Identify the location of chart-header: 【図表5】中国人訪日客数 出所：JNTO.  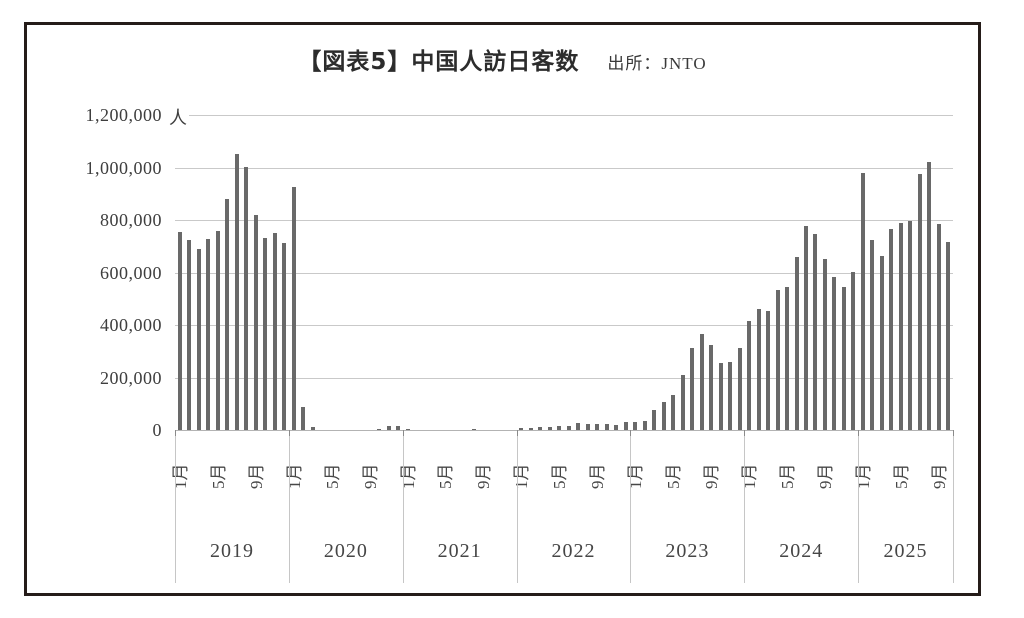
(502, 59).